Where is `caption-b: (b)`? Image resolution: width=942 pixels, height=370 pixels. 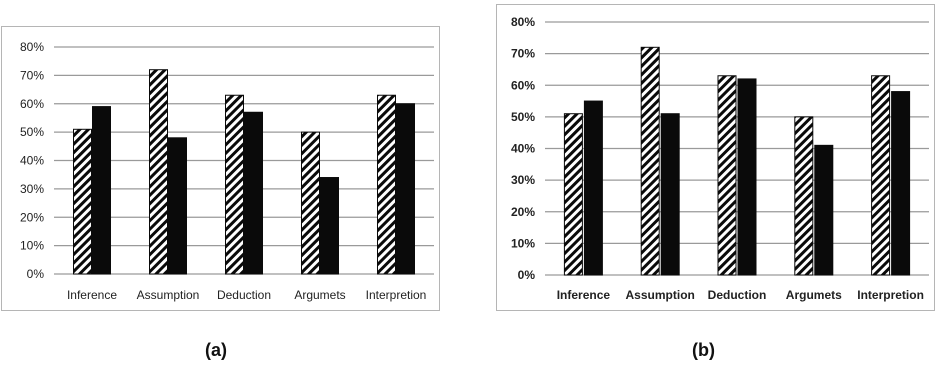
caption-b: (b) is located at coordinates (703, 350).